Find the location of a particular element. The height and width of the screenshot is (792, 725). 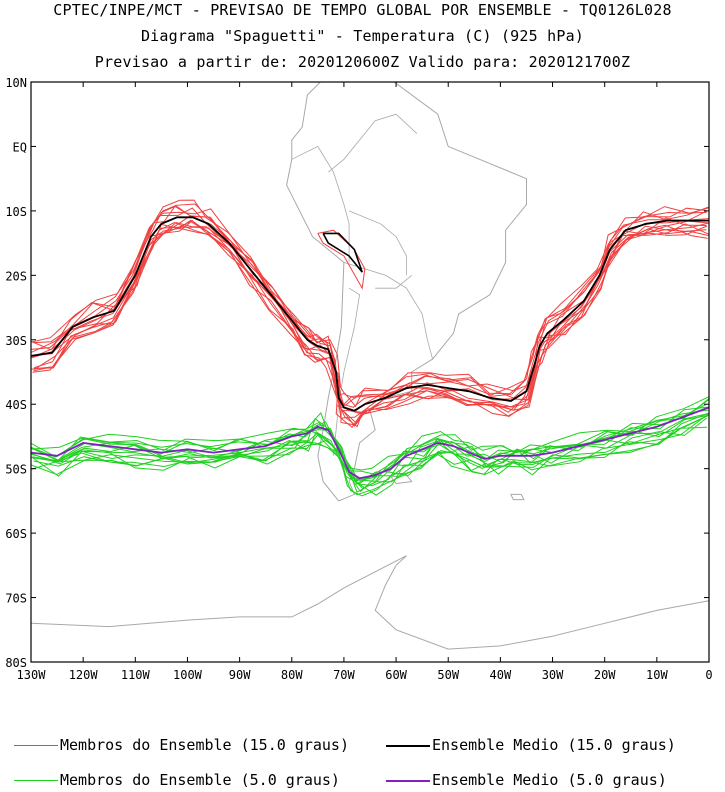

x-tick-label: 70W is located at coordinates (344, 675).